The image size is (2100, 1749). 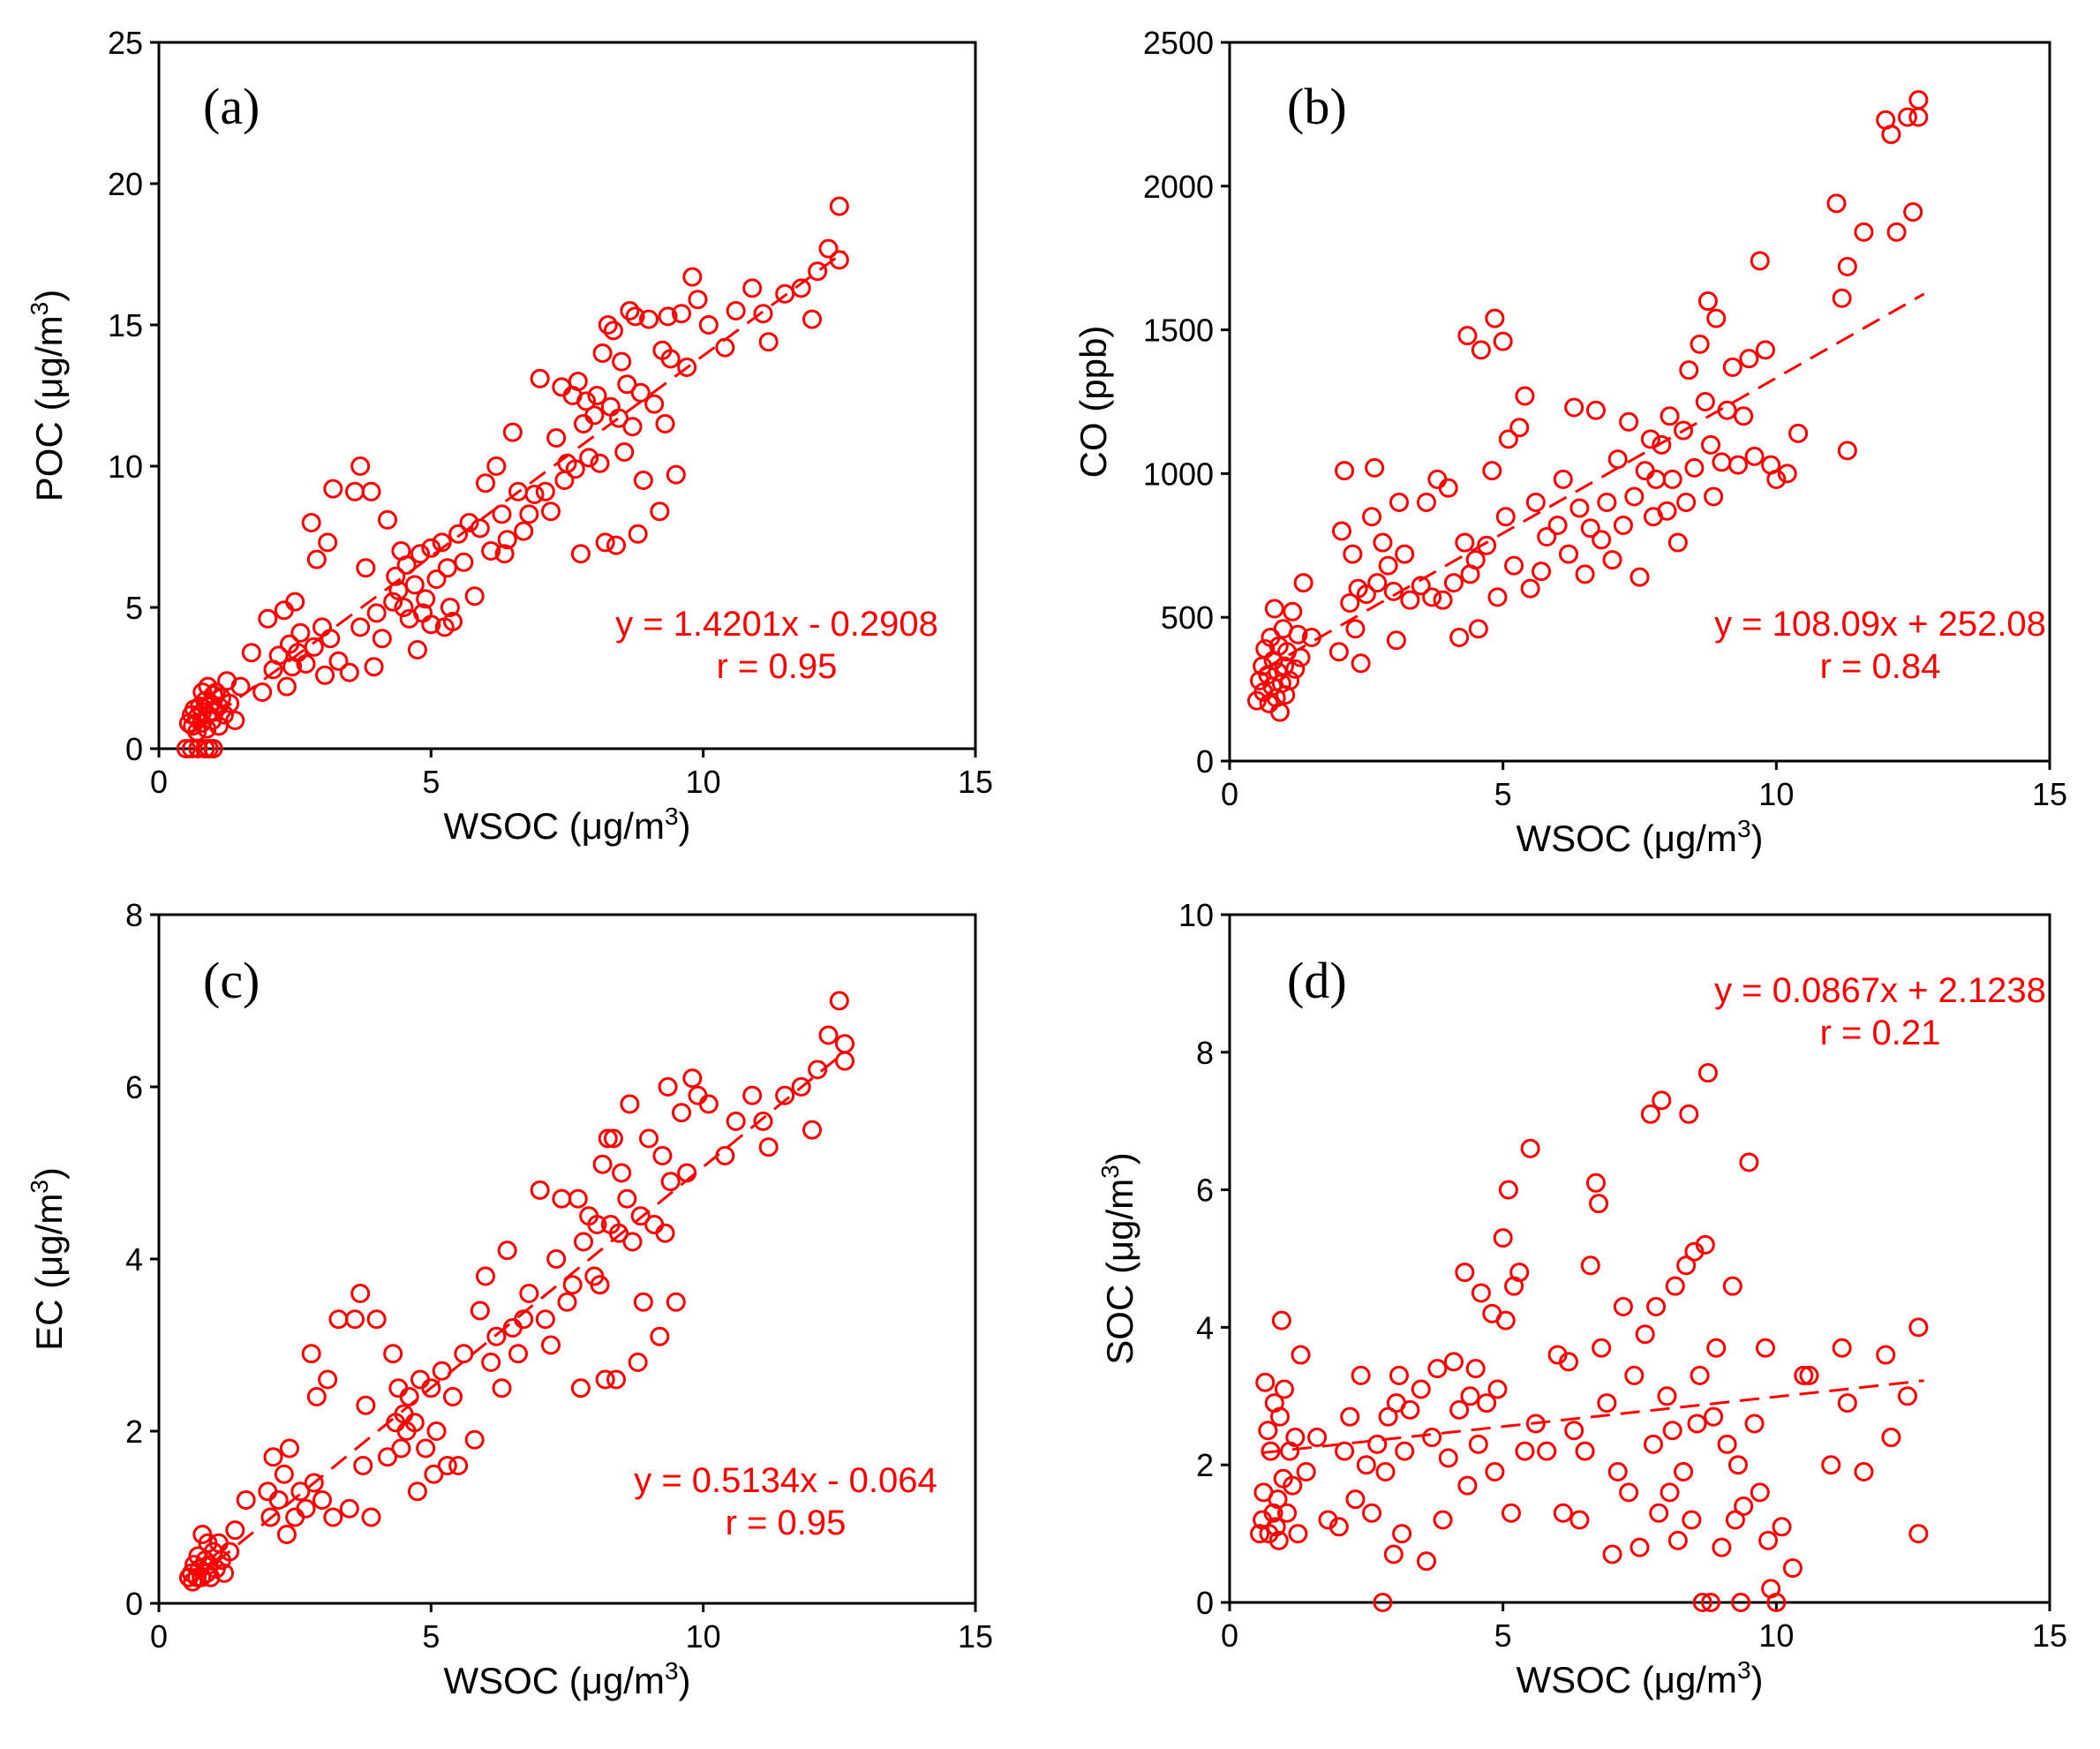 What do you see at coordinates (2049, 1636) in the screenshot?
I see `x-tick-label-d: 15` at bounding box center [2049, 1636].